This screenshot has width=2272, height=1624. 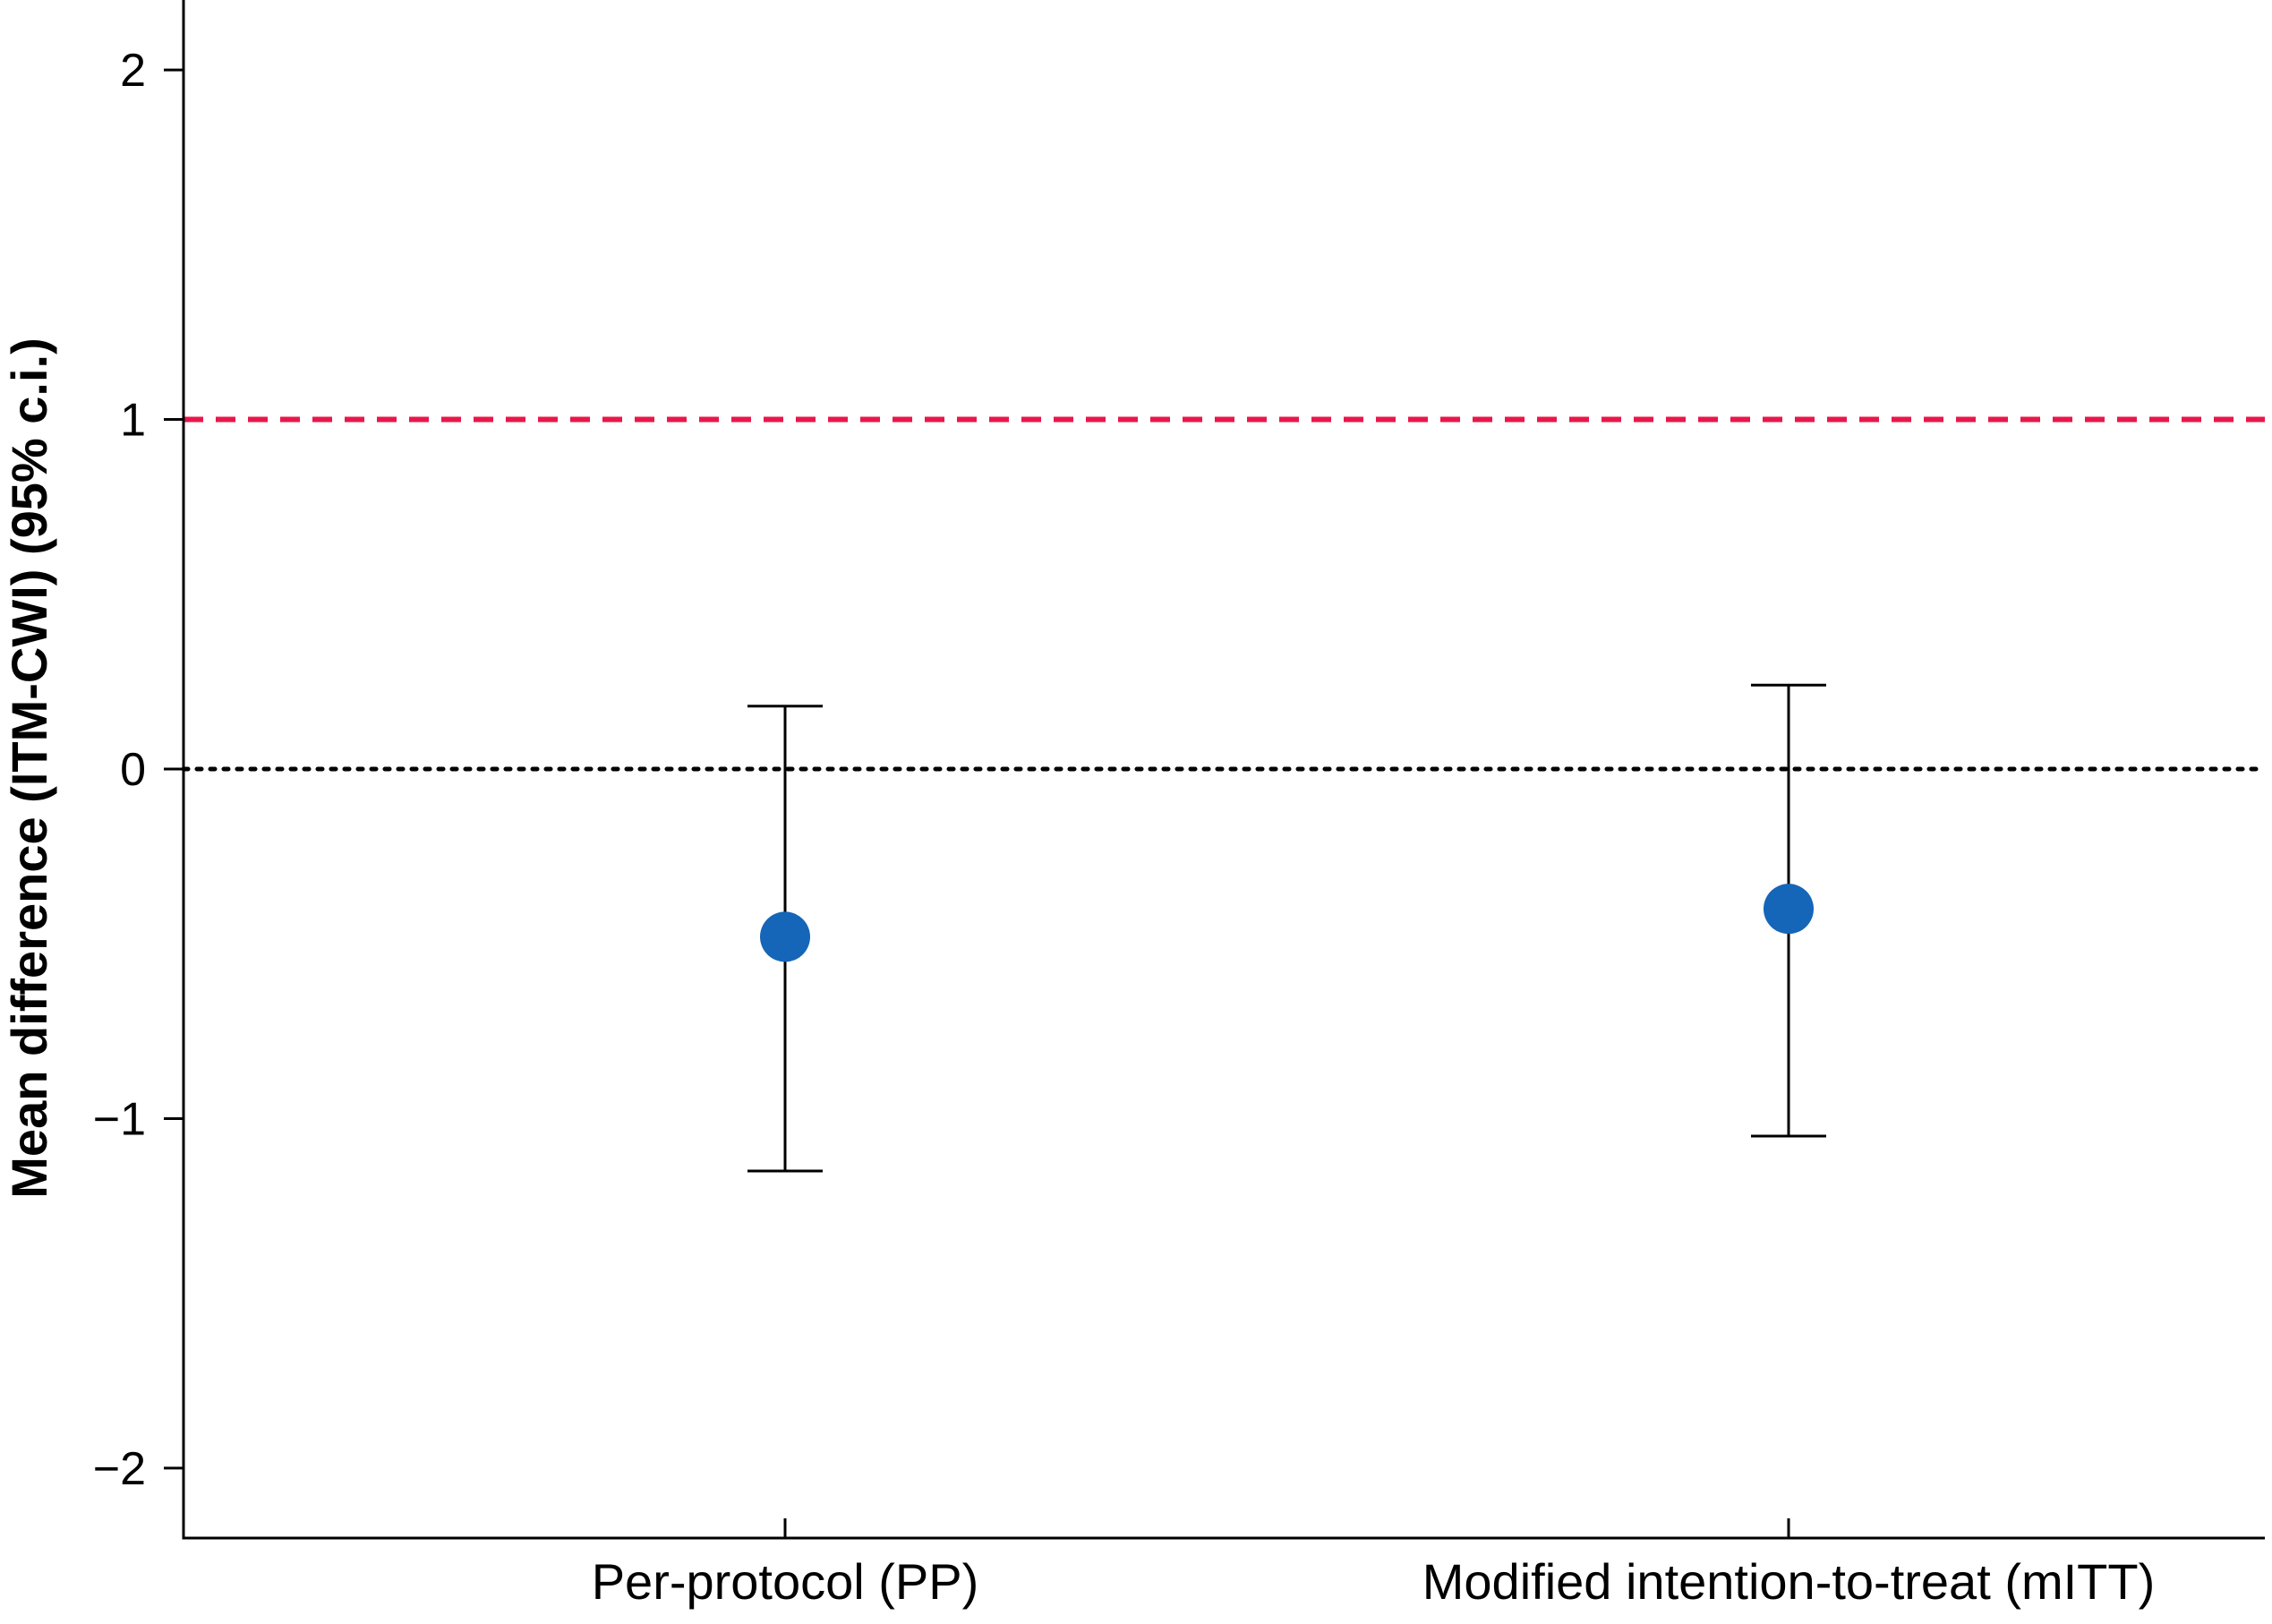 I want to click on error-bars, so click(x=1286, y=928).